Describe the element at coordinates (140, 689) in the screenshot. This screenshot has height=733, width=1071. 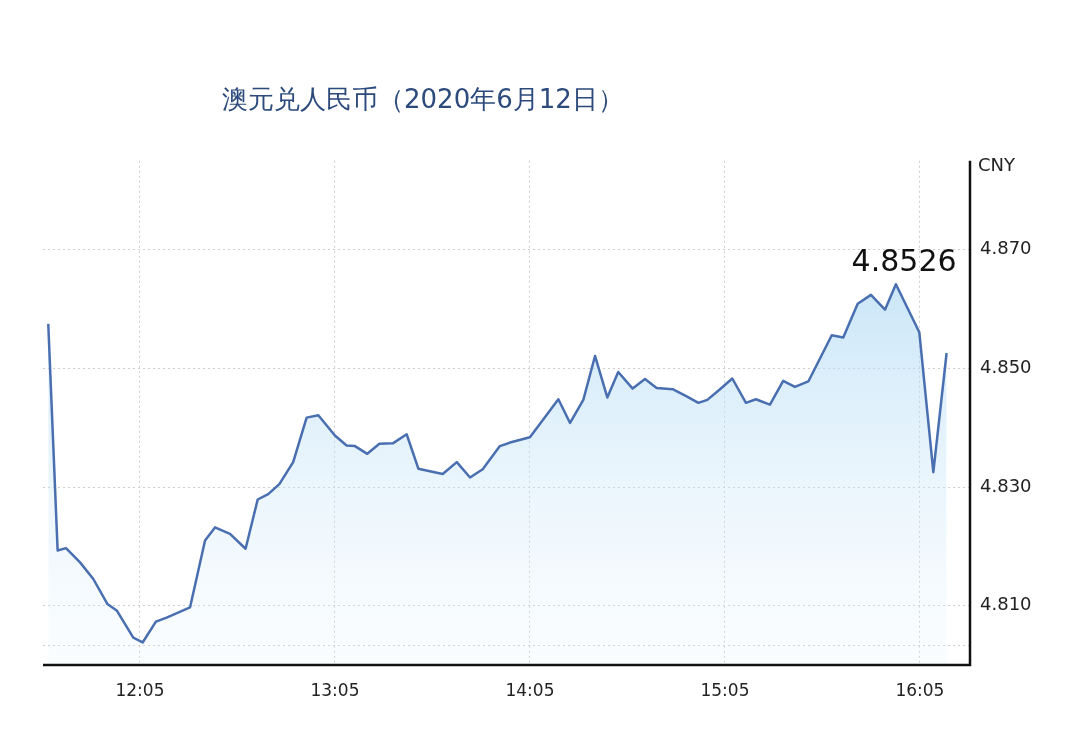
I see `x-tick-label: 12:05` at that location.